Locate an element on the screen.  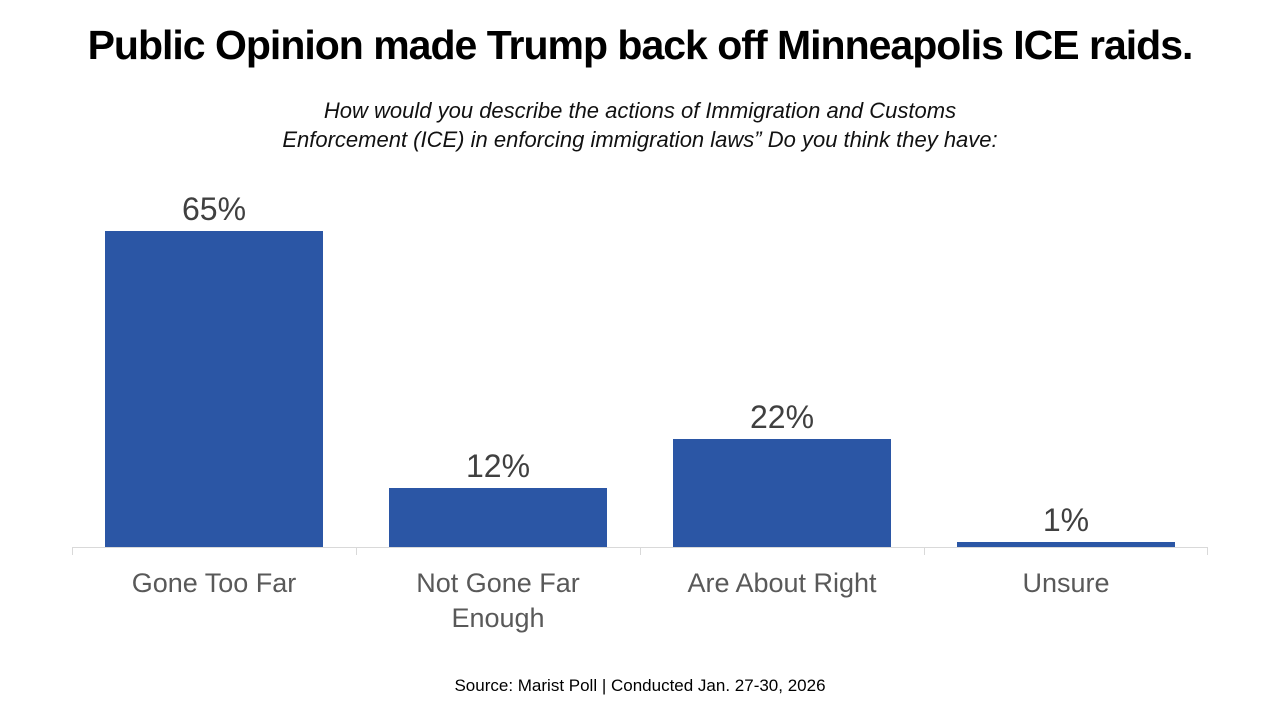
category-label: Unsure is located at coordinates (1066, 583).